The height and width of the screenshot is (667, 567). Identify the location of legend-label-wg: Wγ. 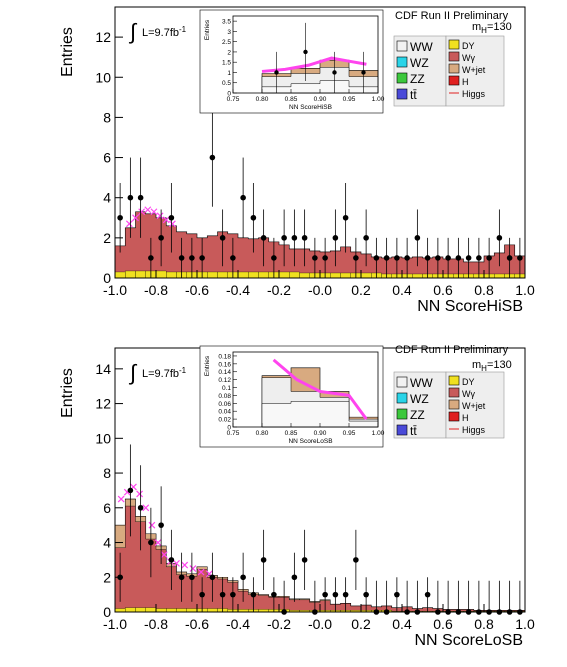
(468, 394).